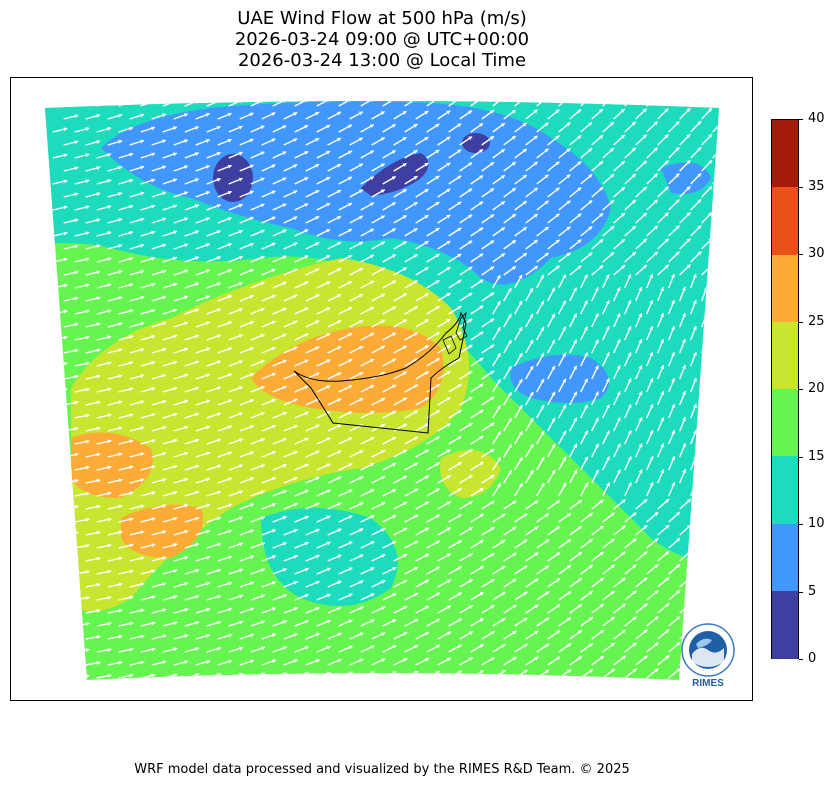 This screenshot has width=835, height=788. What do you see at coordinates (162, 531) in the screenshot?
I see `speed-band-25-30-c` at bounding box center [162, 531].